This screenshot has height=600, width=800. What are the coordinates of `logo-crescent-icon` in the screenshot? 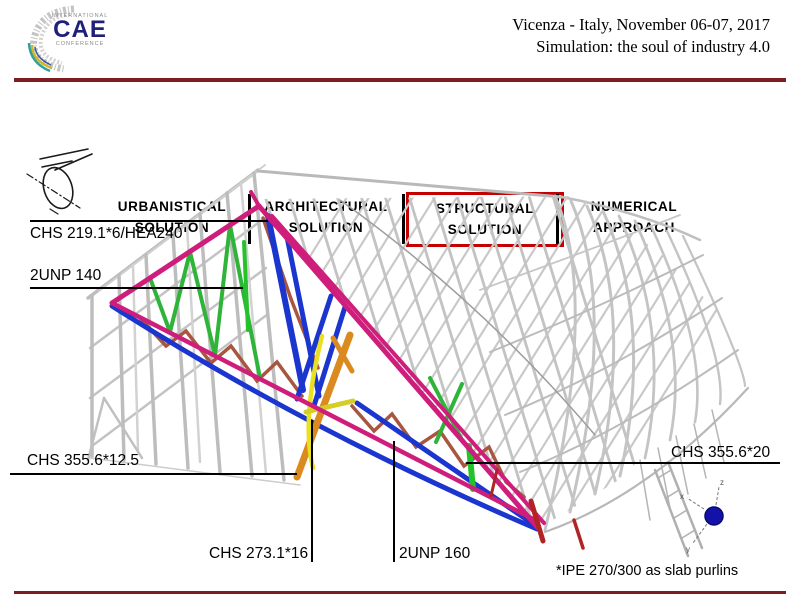 It's located at (51, 39).